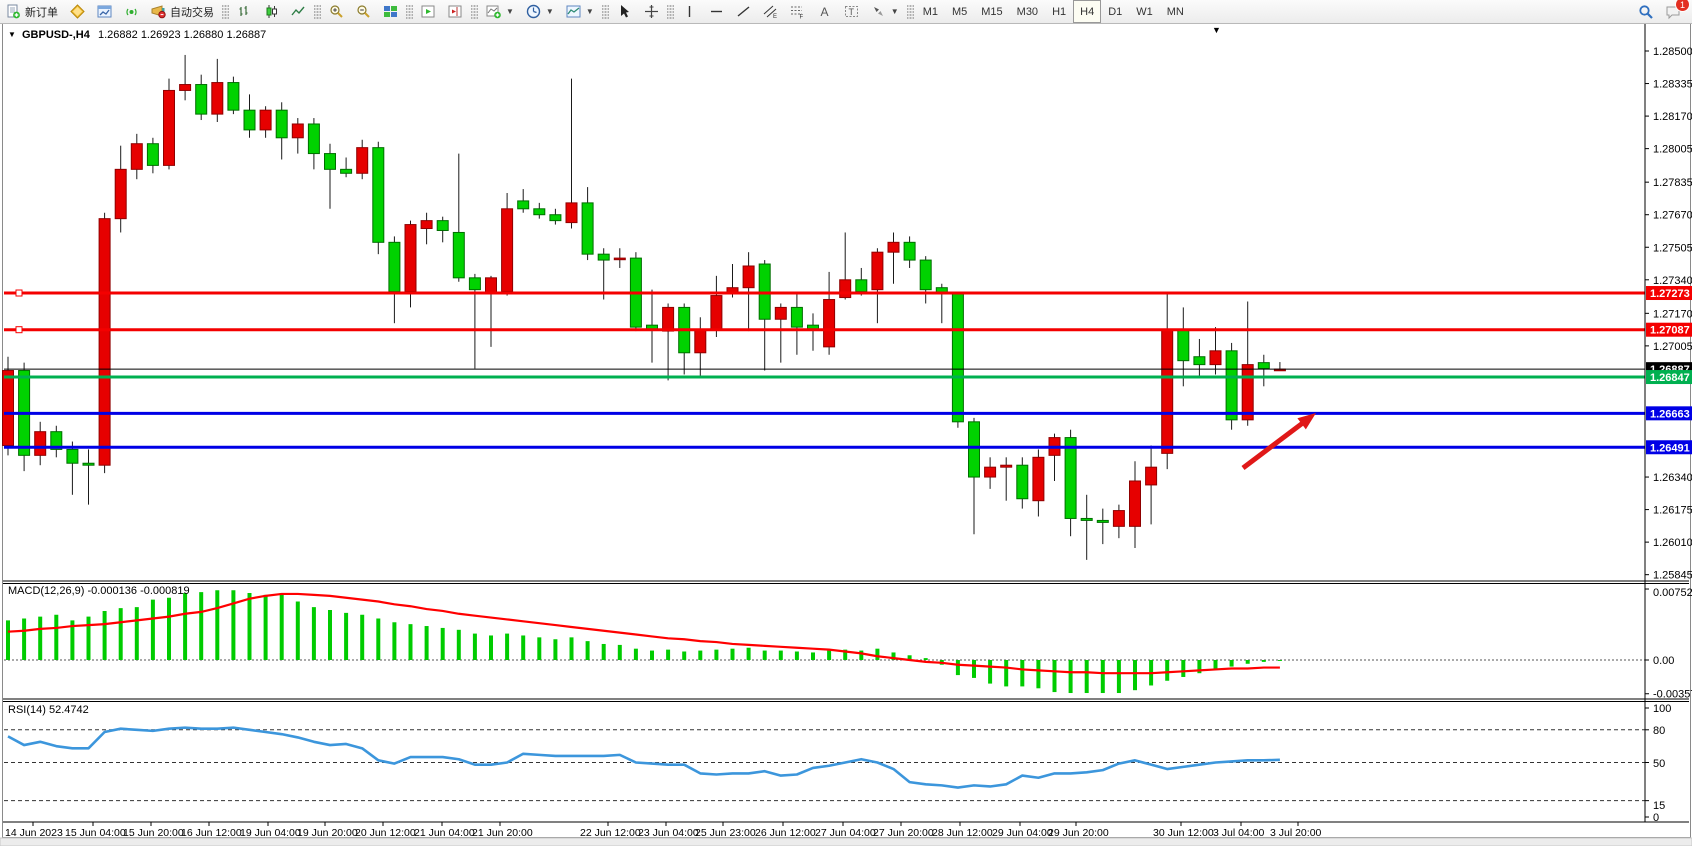  Describe the element at coordinates (573, 11) in the screenshot. I see `templates-icon` at that location.